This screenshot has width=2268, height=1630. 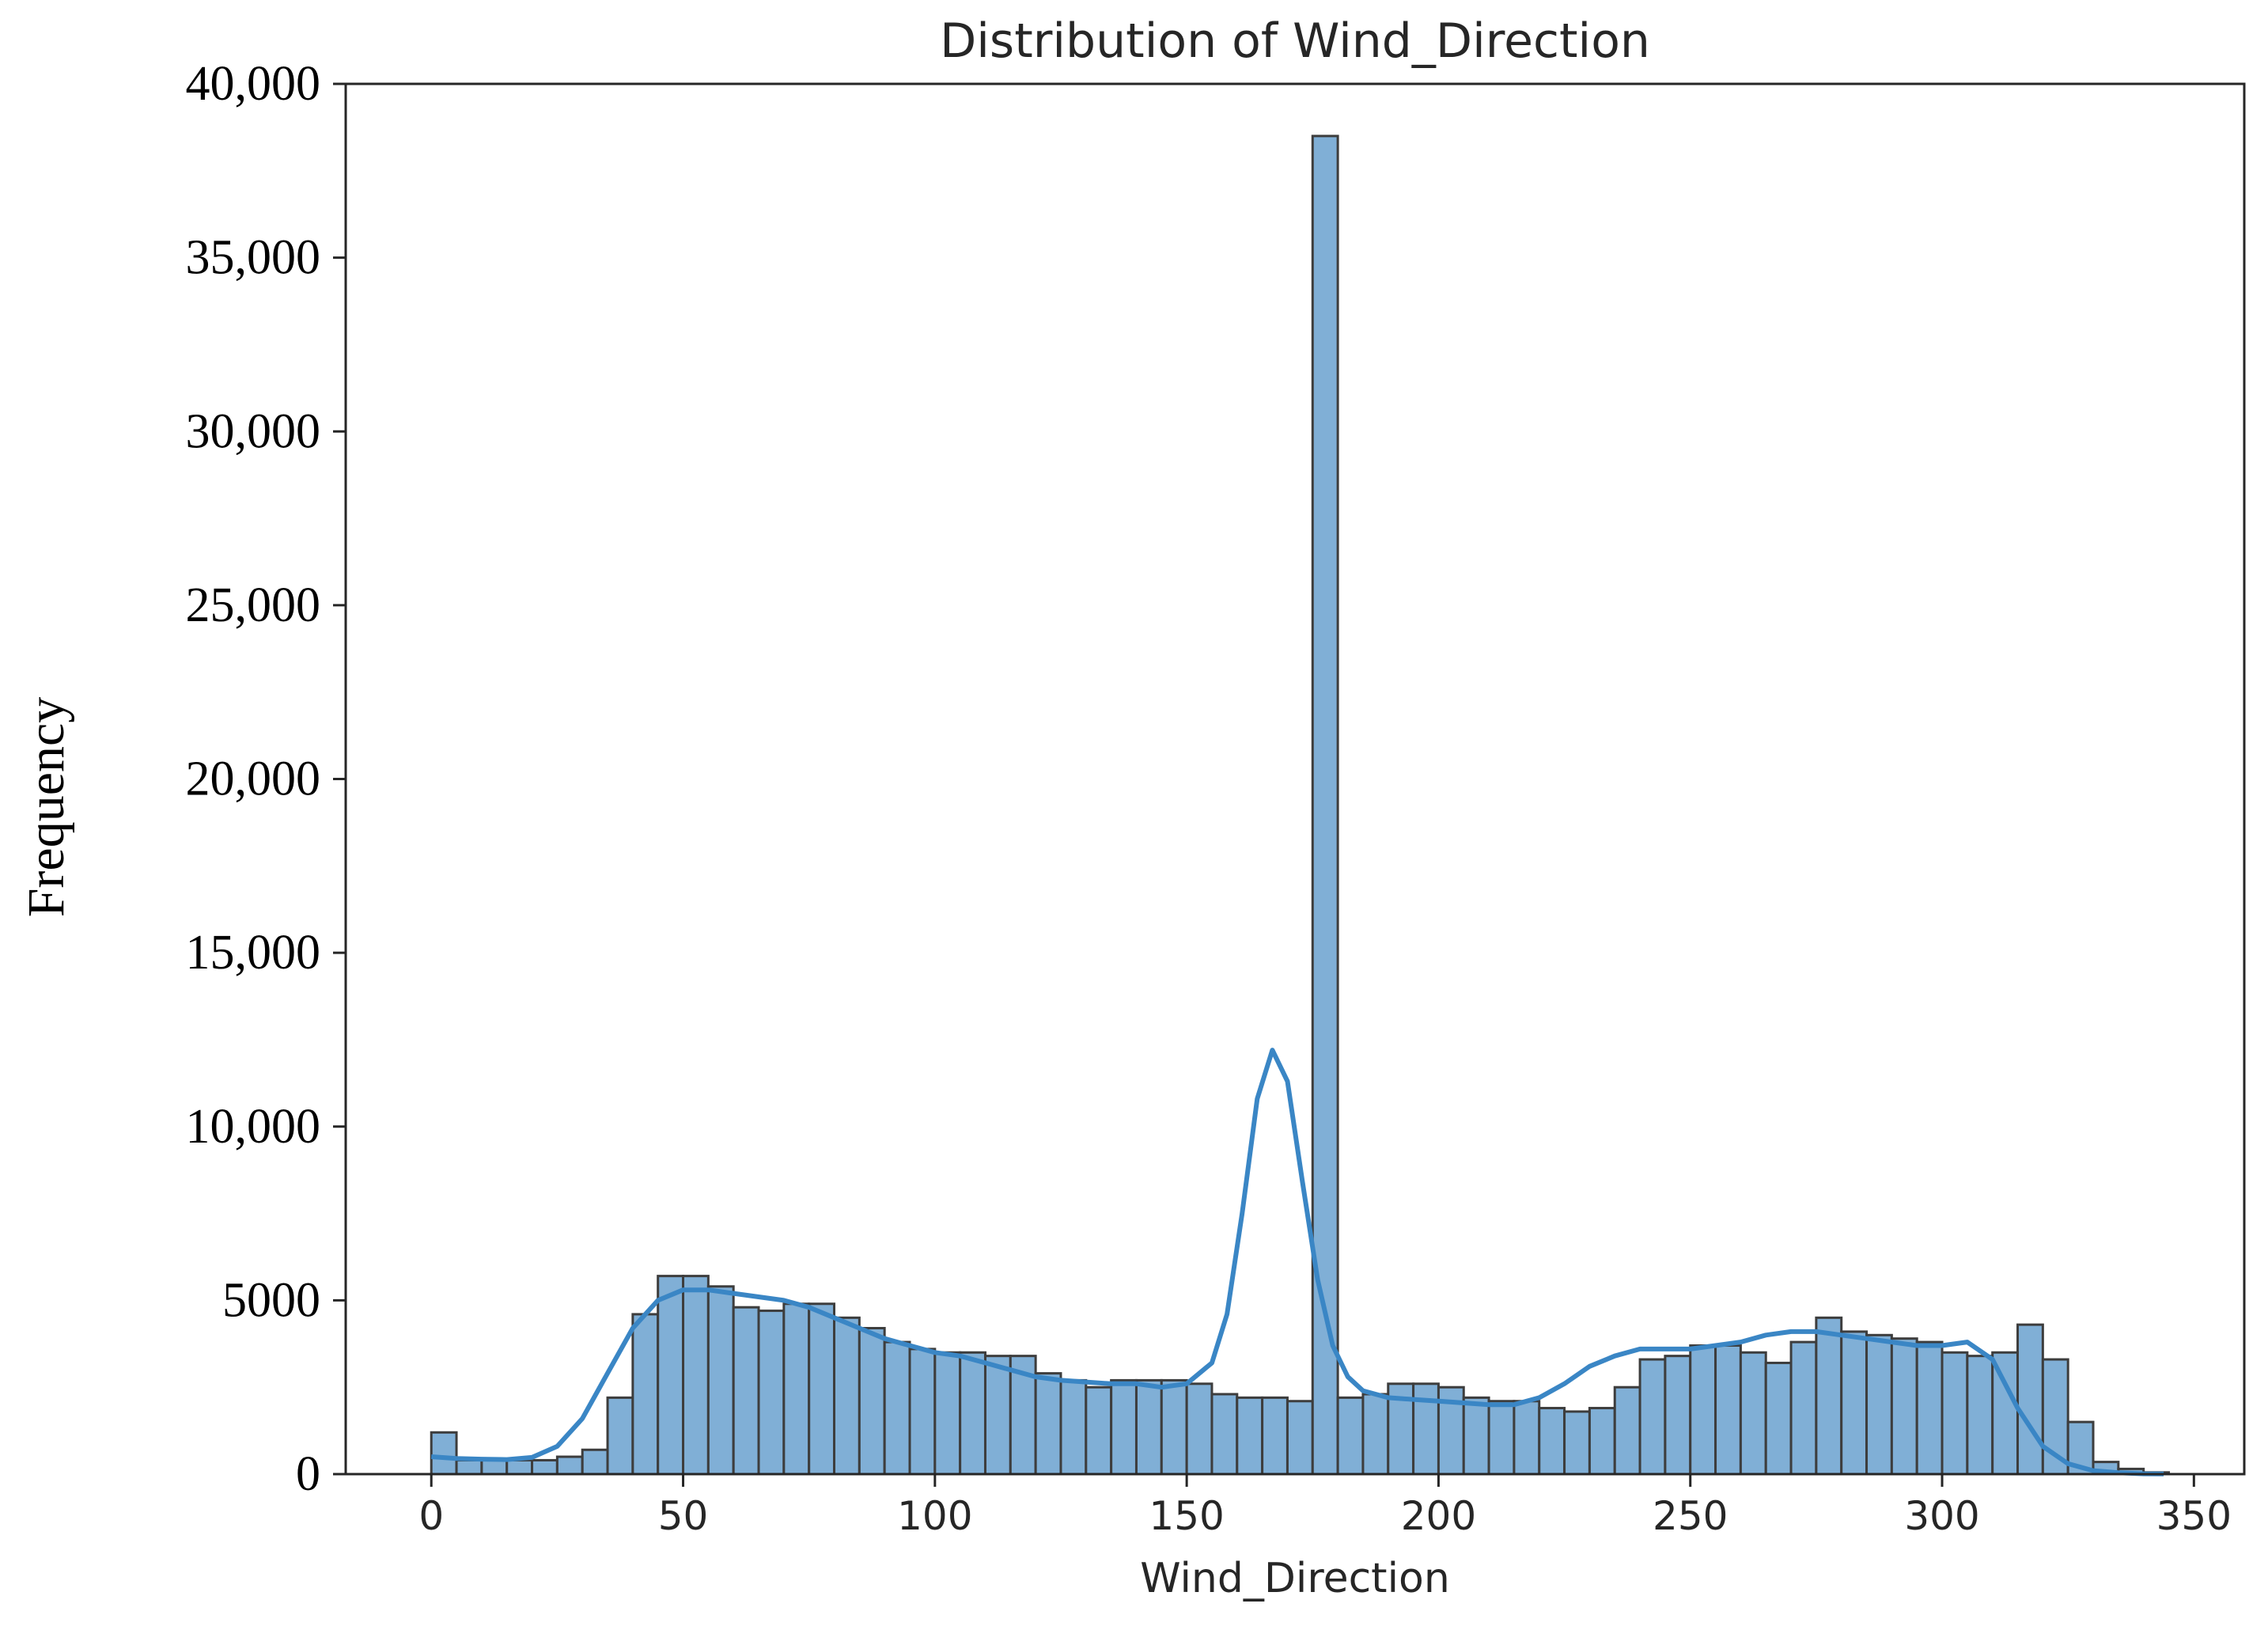 I want to click on x-tick-label: 100, so click(x=935, y=1516).